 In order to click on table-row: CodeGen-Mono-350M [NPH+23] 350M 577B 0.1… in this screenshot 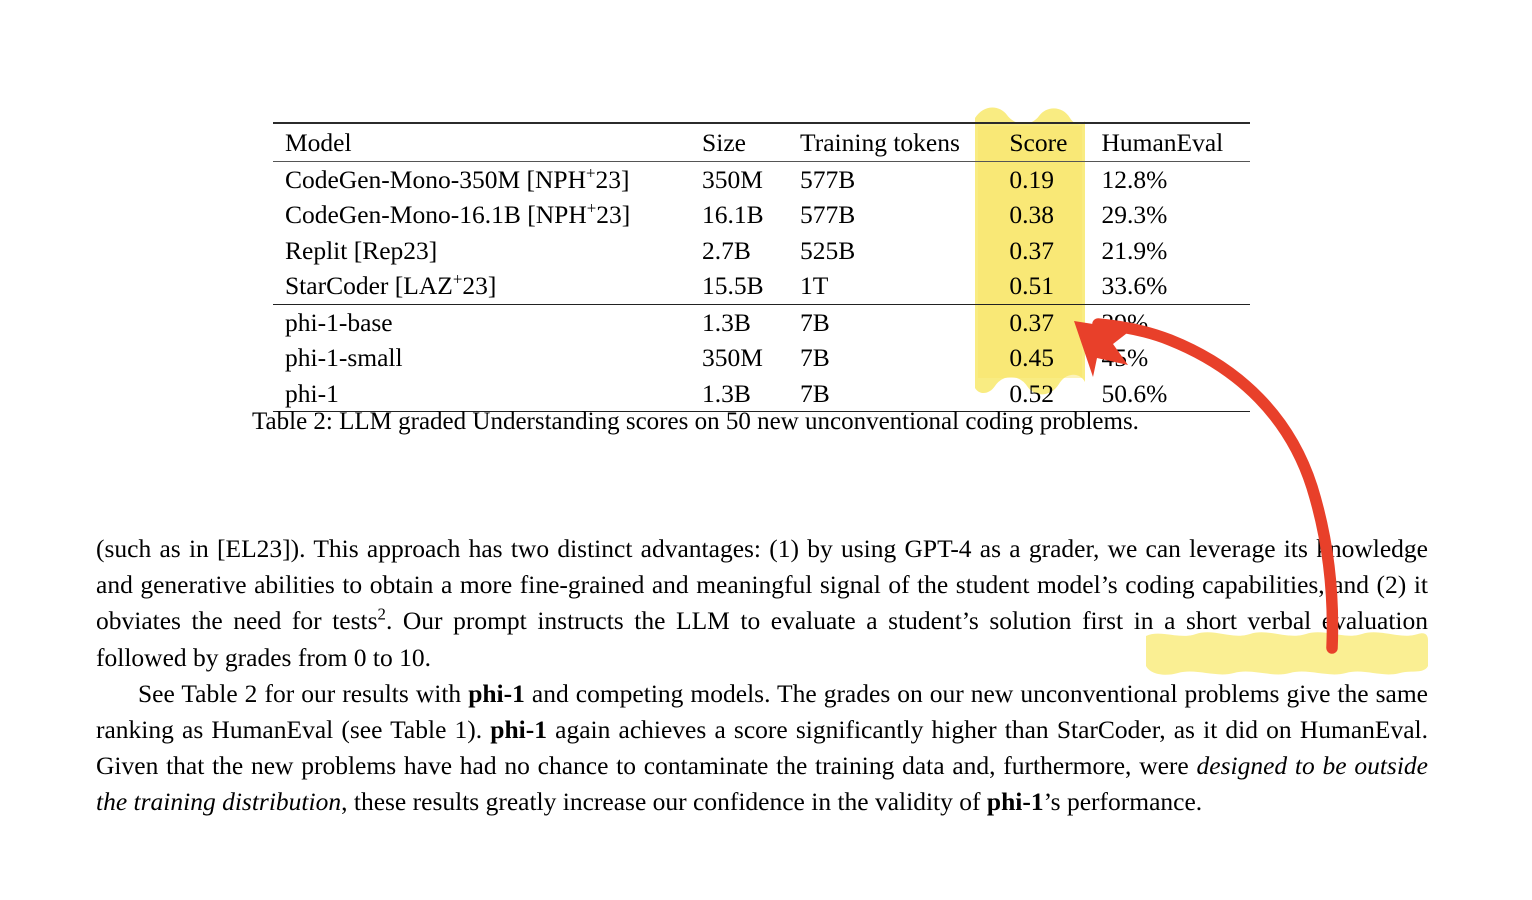, I will do `click(761, 178)`.